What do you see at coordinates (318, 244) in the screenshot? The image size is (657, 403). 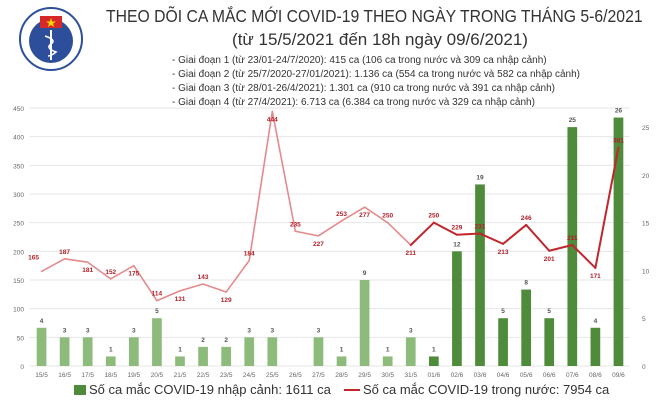 I see `line-data-label: 227` at bounding box center [318, 244].